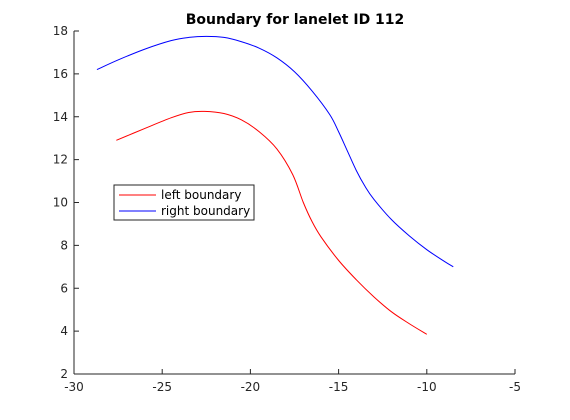 This screenshot has height=420, width=570. What do you see at coordinates (339, 387) in the screenshot?
I see `x-tick-label: -15` at bounding box center [339, 387].